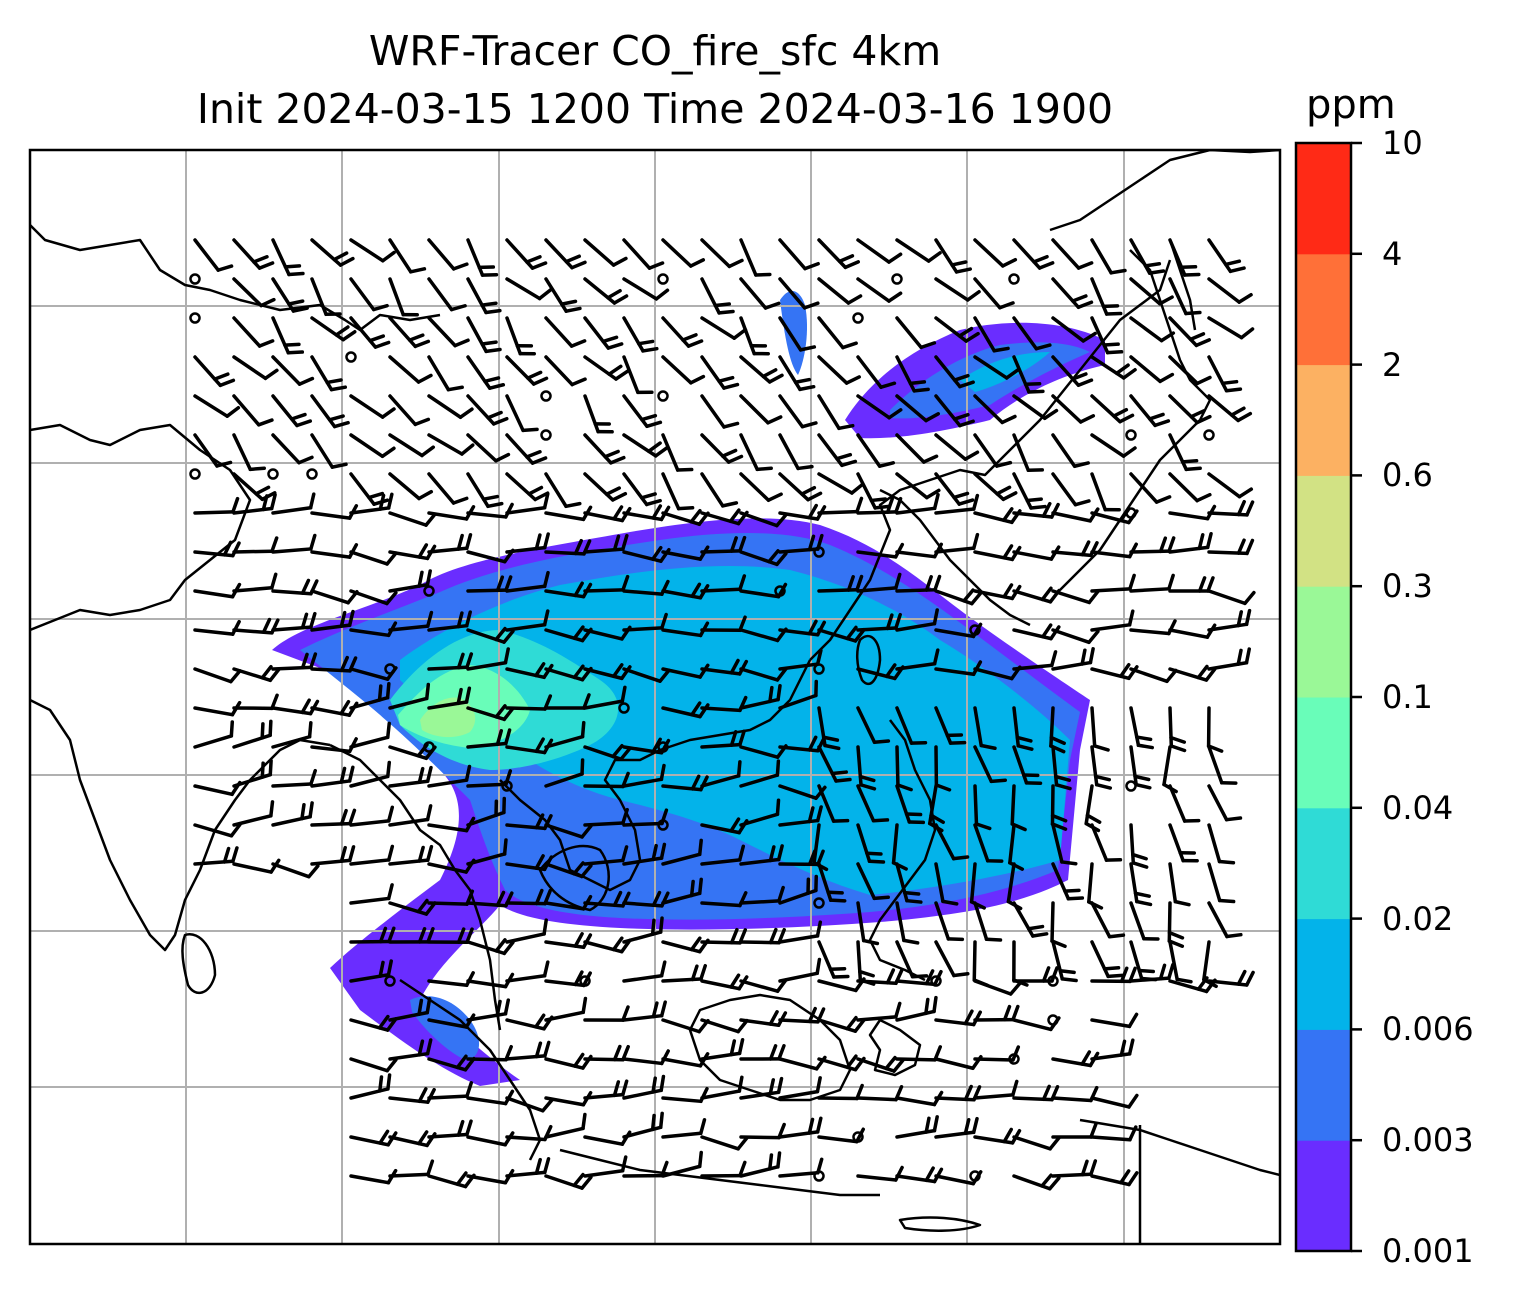  I want to click on coast-taiwan, so click(869, 660).